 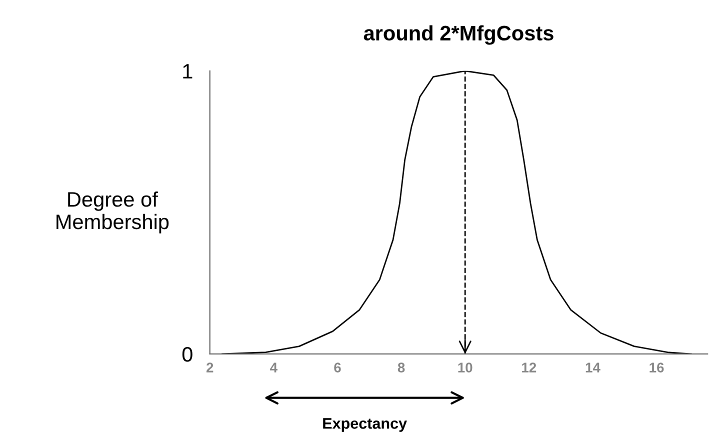 What do you see at coordinates (459, 35) in the screenshot?
I see `chart-title: around 2*MfgCosts` at bounding box center [459, 35].